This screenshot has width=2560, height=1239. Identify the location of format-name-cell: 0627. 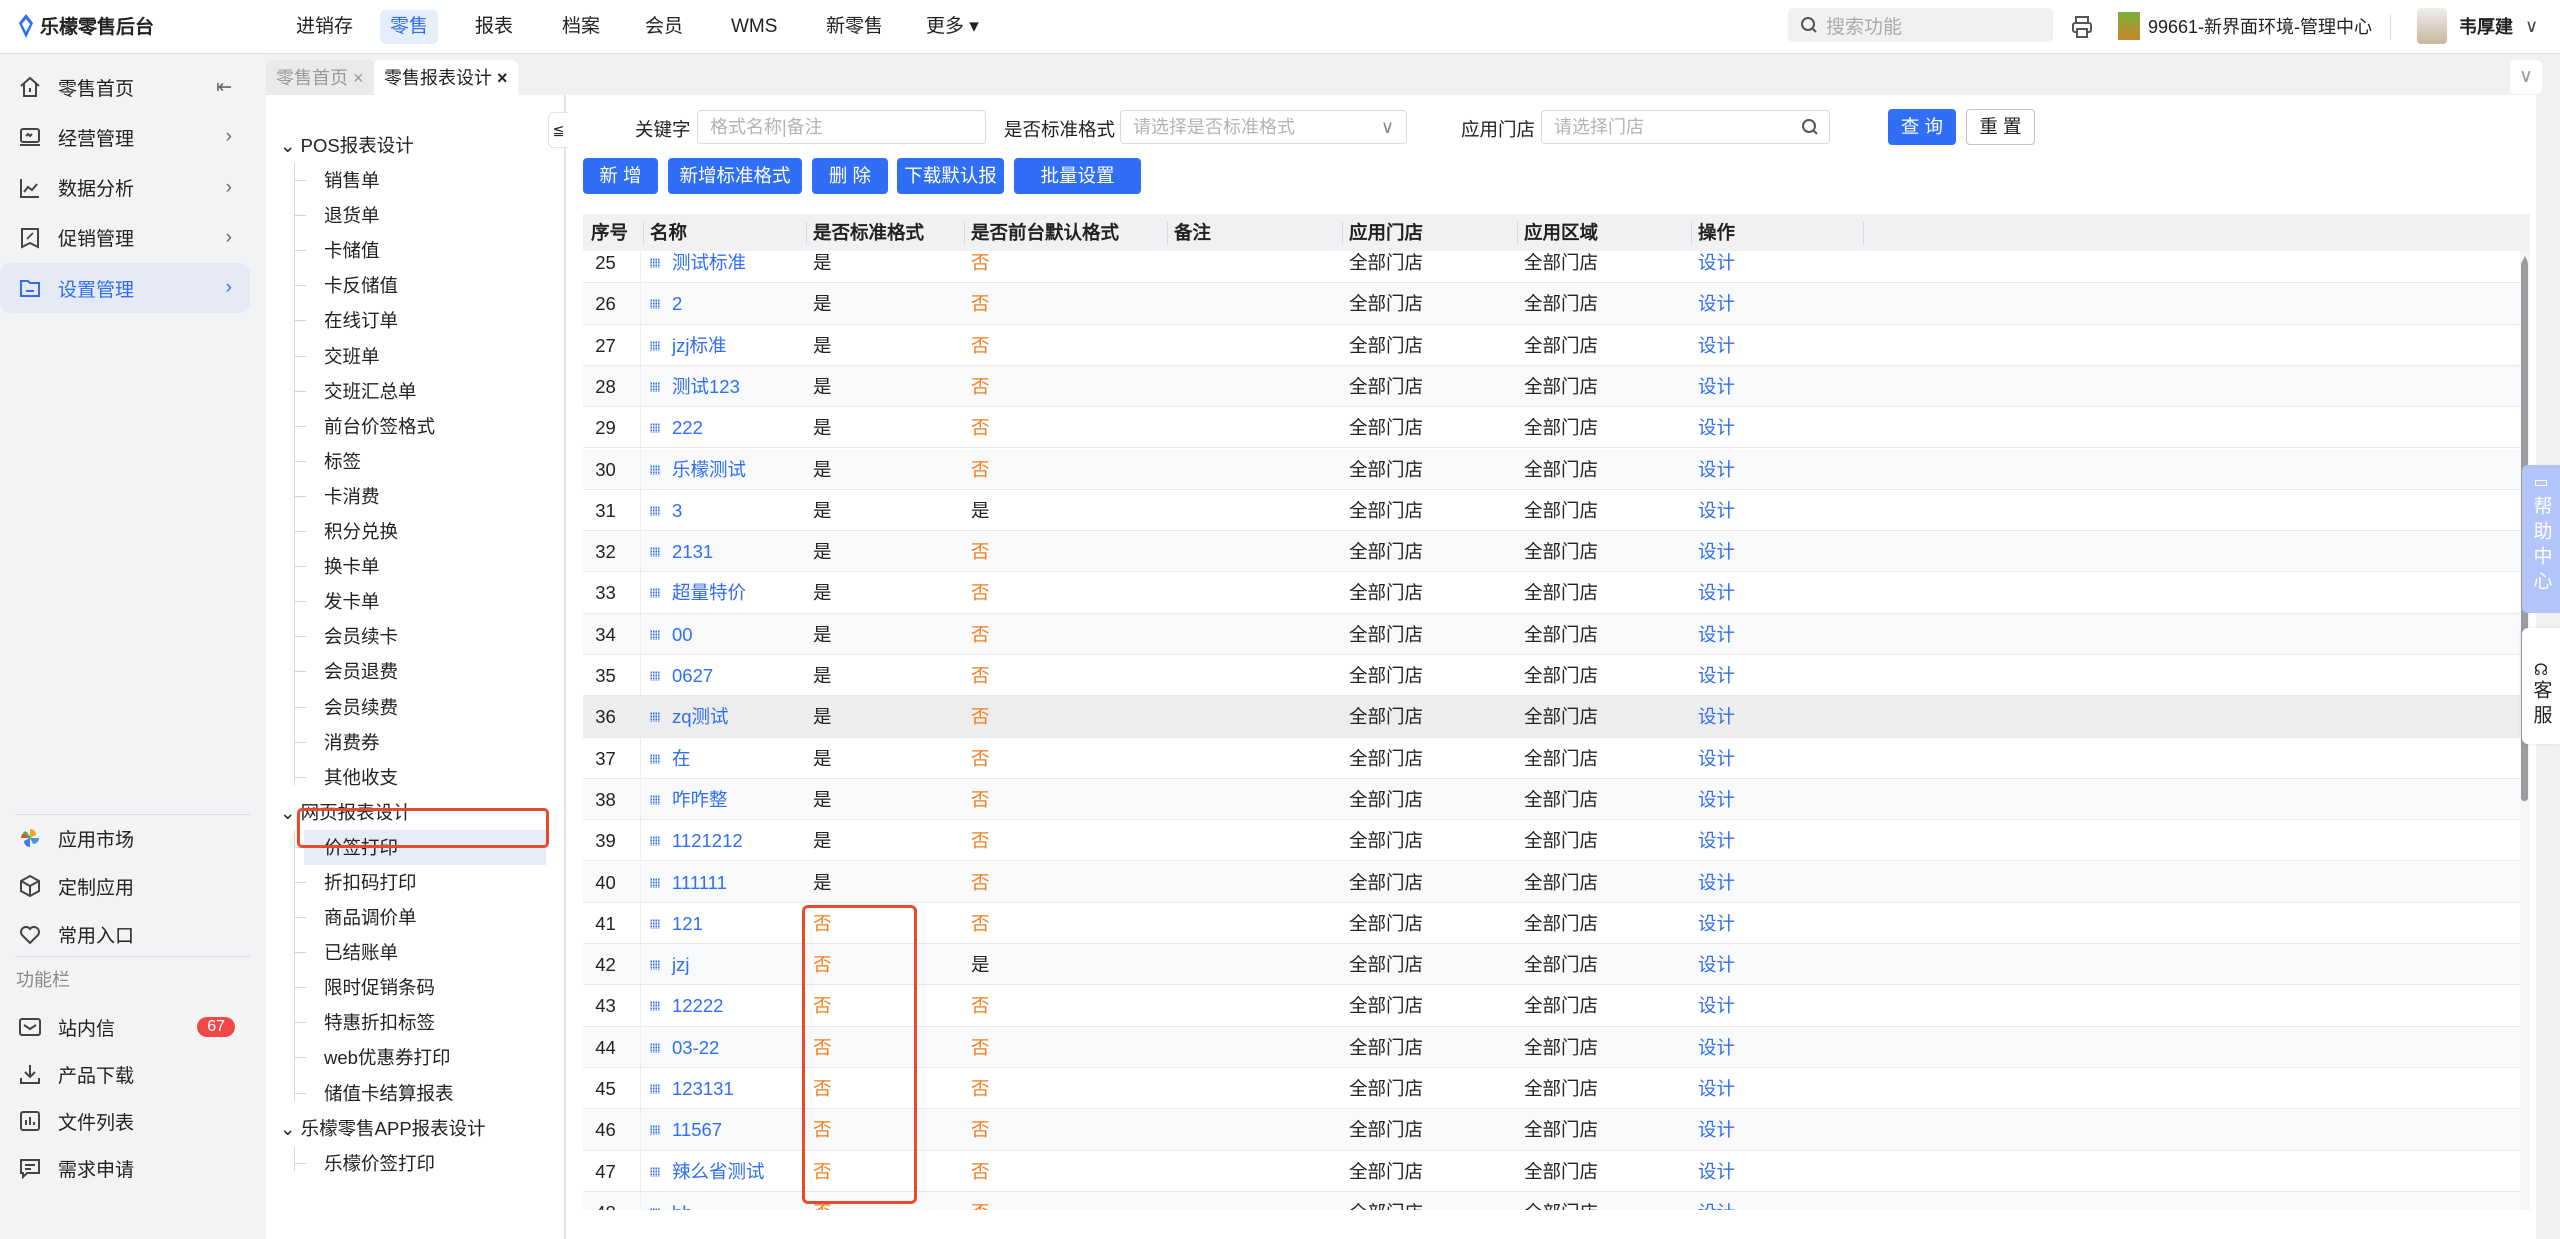
(681, 675).